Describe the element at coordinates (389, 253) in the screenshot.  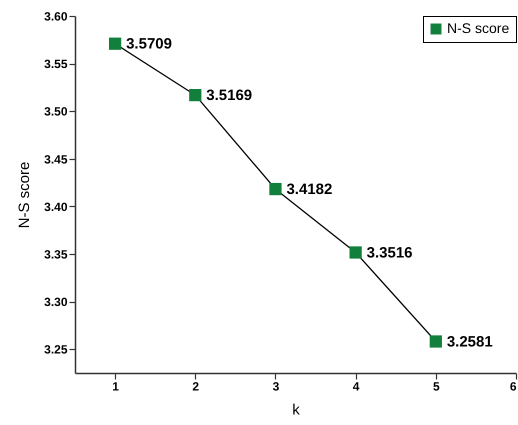
I see `data-label: 3.3516` at that location.